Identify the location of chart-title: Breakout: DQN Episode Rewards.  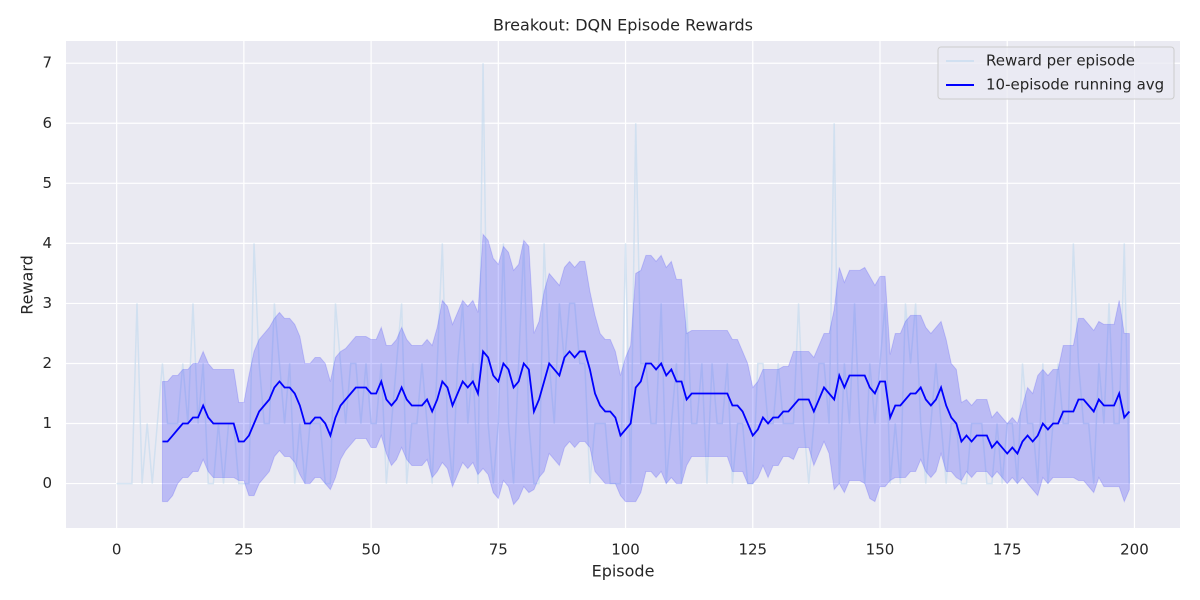
(623, 25).